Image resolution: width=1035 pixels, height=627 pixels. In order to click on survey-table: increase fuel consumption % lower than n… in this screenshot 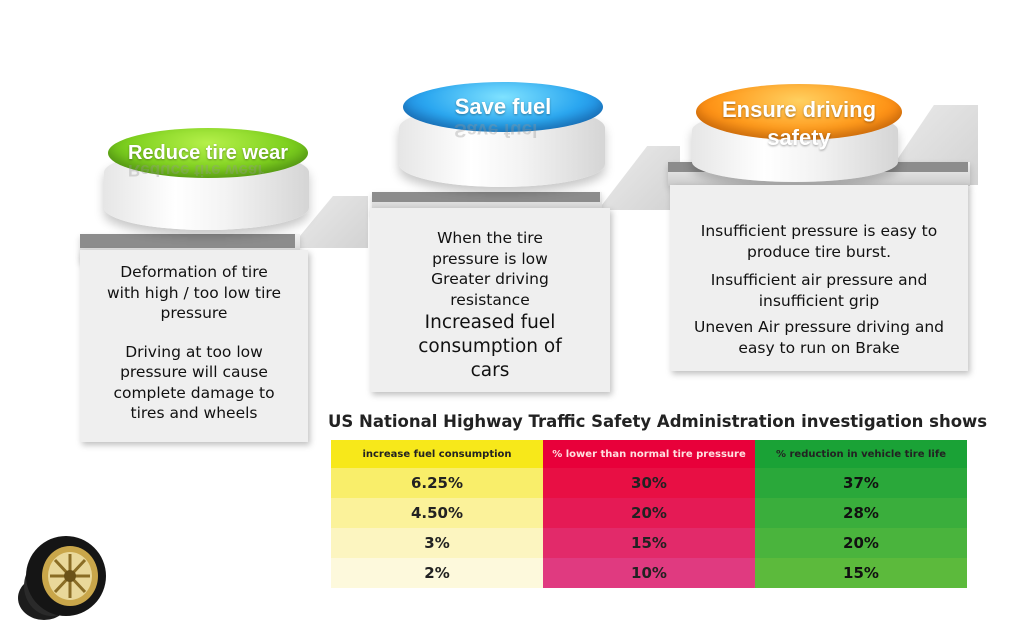, I will do `click(649, 514)`.